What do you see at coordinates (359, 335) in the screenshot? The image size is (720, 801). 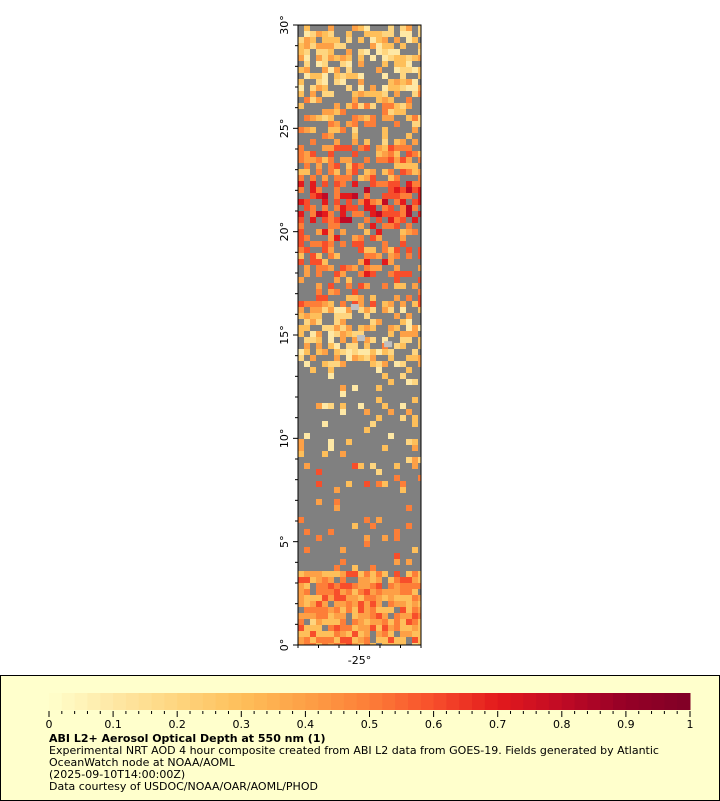 I see `aod-field` at bounding box center [359, 335].